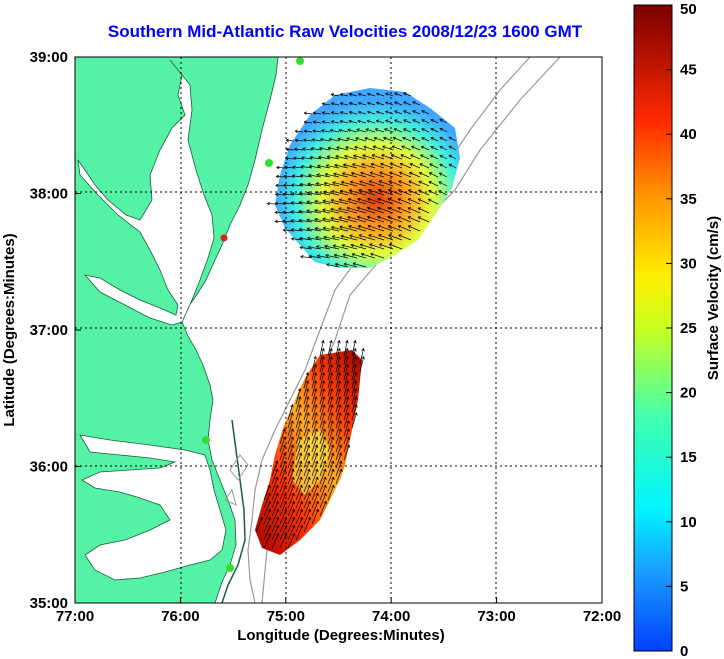 The height and width of the screenshot is (659, 724). Describe the element at coordinates (688, 199) in the screenshot. I see `colorbar-tick-label: 35` at that location.